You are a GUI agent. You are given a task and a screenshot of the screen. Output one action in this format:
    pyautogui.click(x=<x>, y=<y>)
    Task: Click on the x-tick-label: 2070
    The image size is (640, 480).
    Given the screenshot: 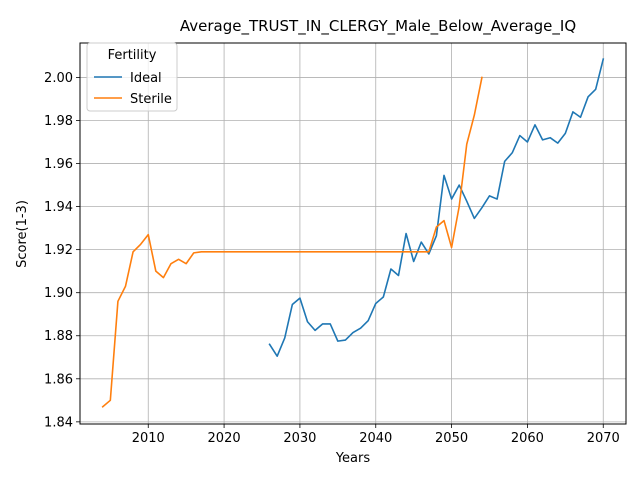 What is the action you would take?
    pyautogui.click(x=603, y=438)
    